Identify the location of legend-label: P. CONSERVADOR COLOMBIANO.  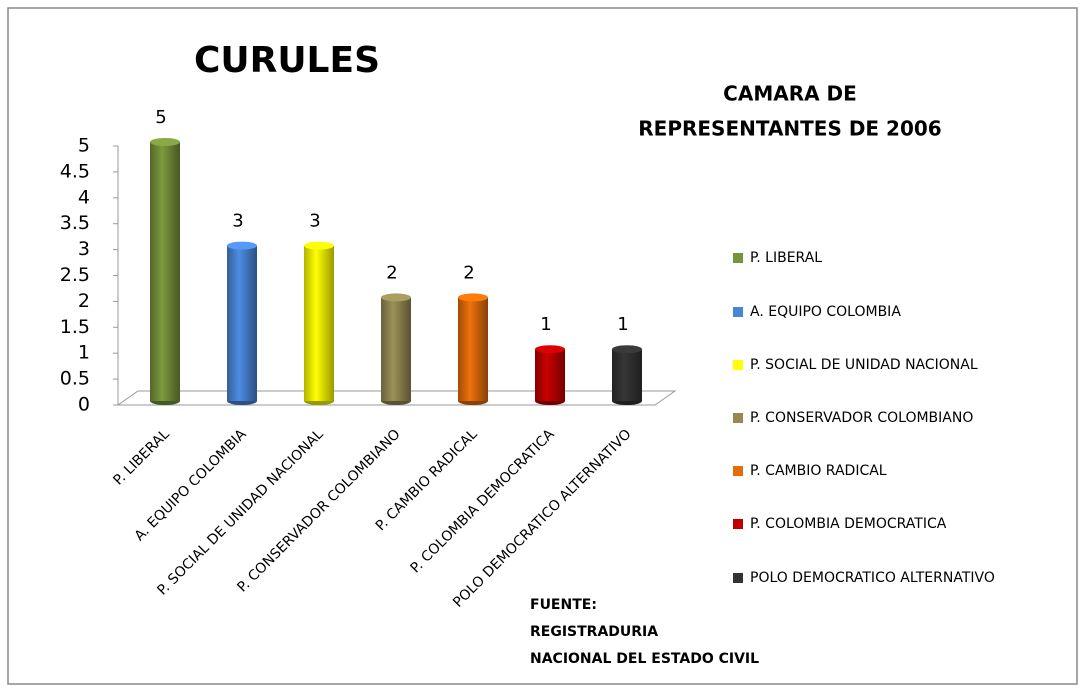
(861, 418).